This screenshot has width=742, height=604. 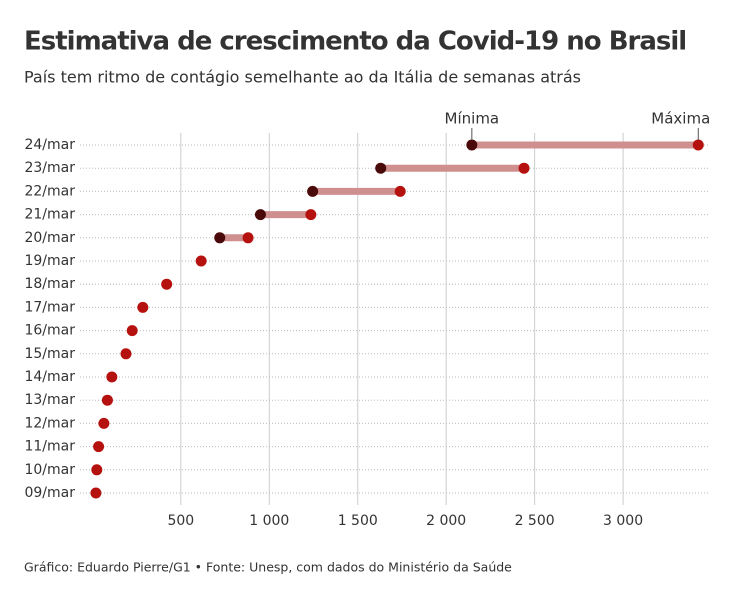 What do you see at coordinates (49, 331) in the screenshot?
I see `y-tick-label: 16/mar` at bounding box center [49, 331].